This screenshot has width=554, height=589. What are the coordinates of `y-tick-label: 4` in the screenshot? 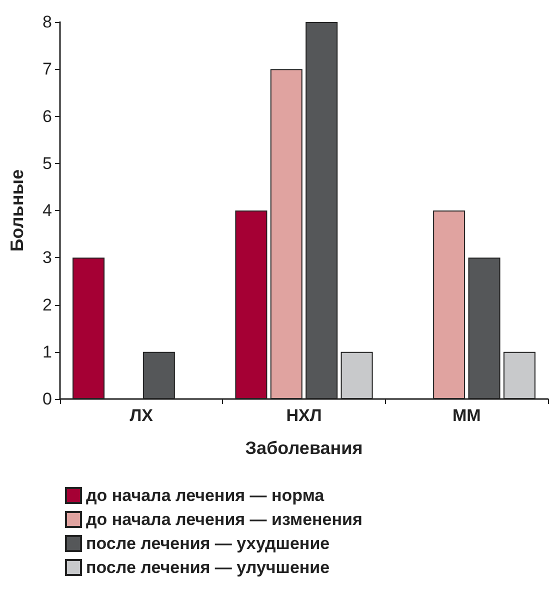 It's located at (47, 210).